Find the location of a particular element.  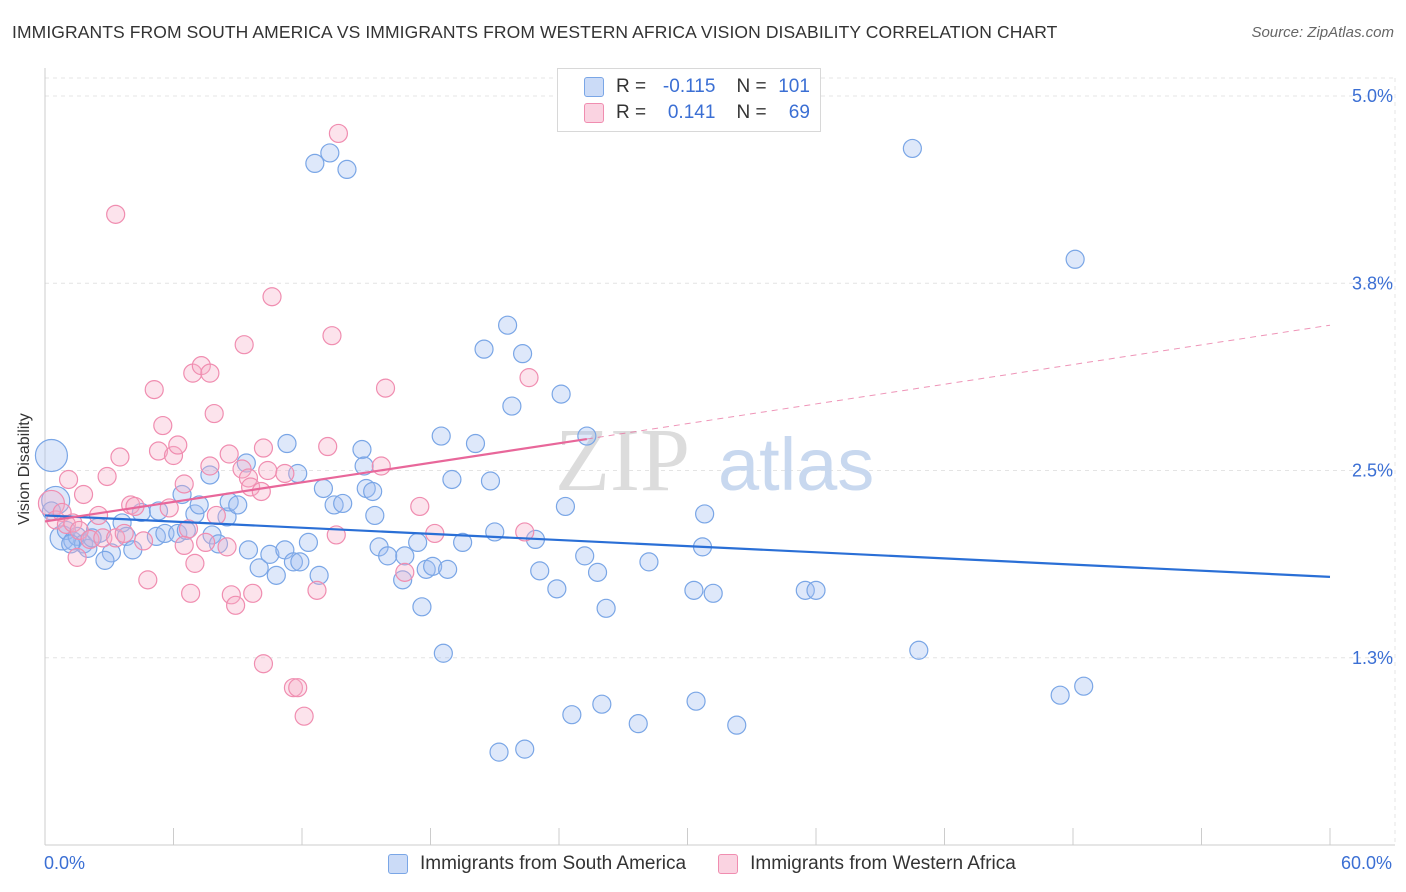

legend-item-south-america: Immigrants from South America is located at coordinates (537, 864).